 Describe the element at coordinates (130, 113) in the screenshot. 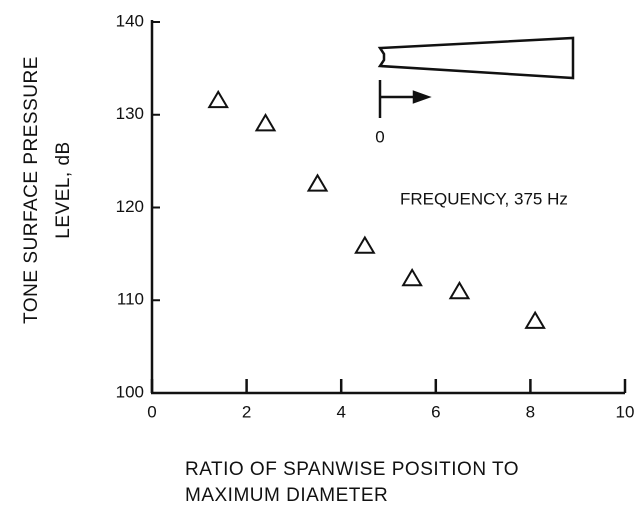

I see `y-tick-label: 130` at that location.